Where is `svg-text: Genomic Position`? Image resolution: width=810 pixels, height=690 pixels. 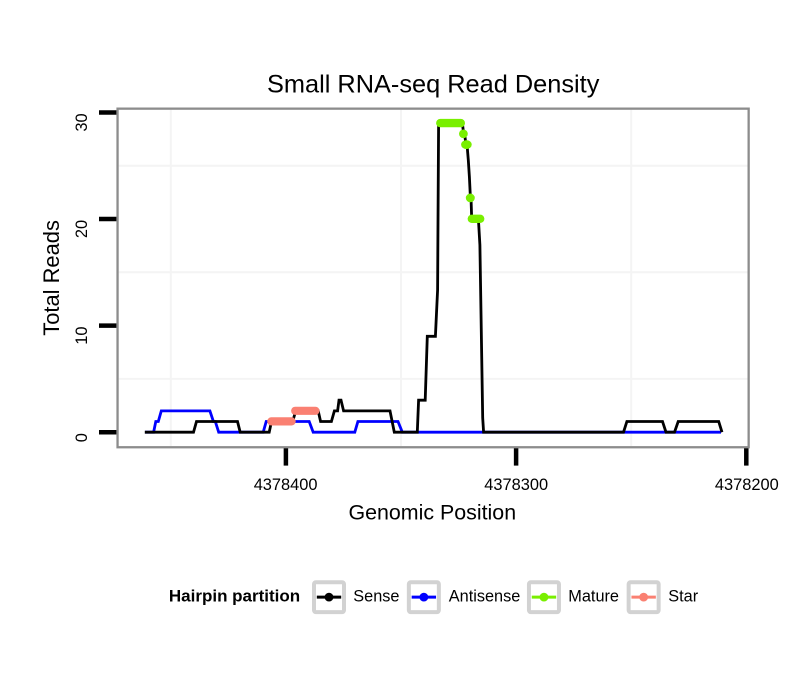 svg-text: Genomic Position is located at coordinates (432, 512).